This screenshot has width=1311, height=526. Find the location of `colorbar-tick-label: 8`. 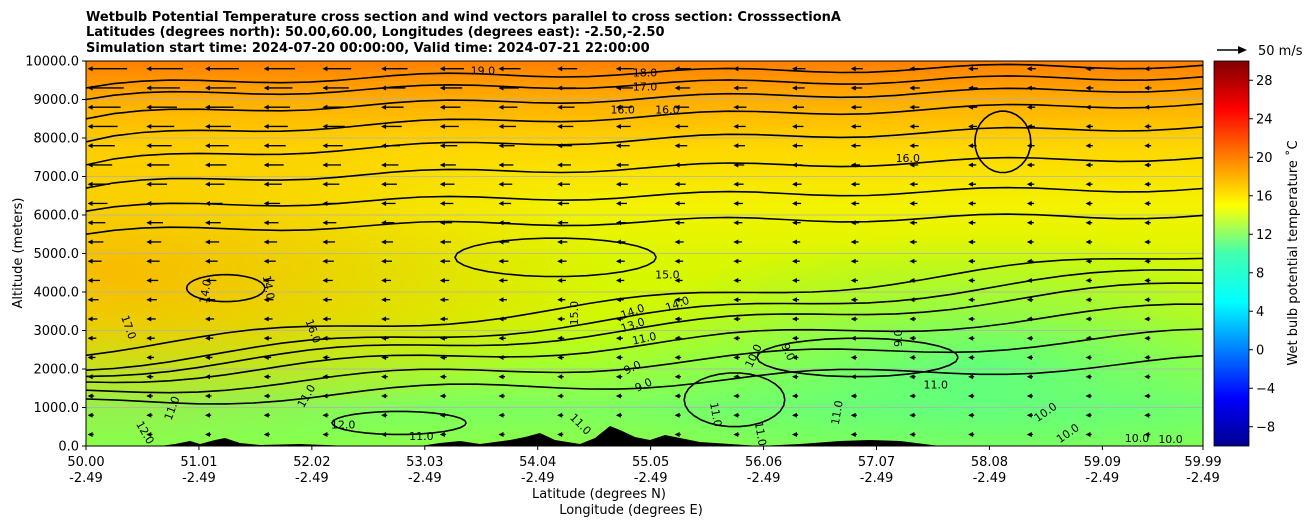

colorbar-tick-label: 8 is located at coordinates (1260, 273).